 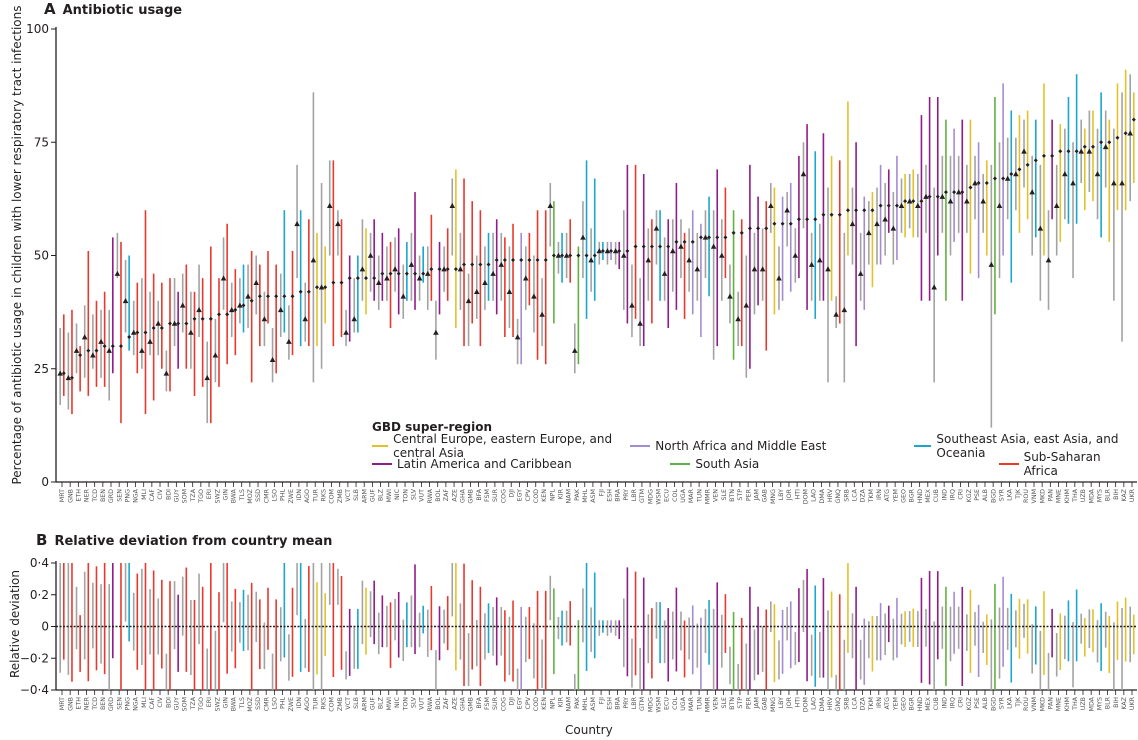 I want to click on mean-marker-UGA, so click(x=684, y=241).